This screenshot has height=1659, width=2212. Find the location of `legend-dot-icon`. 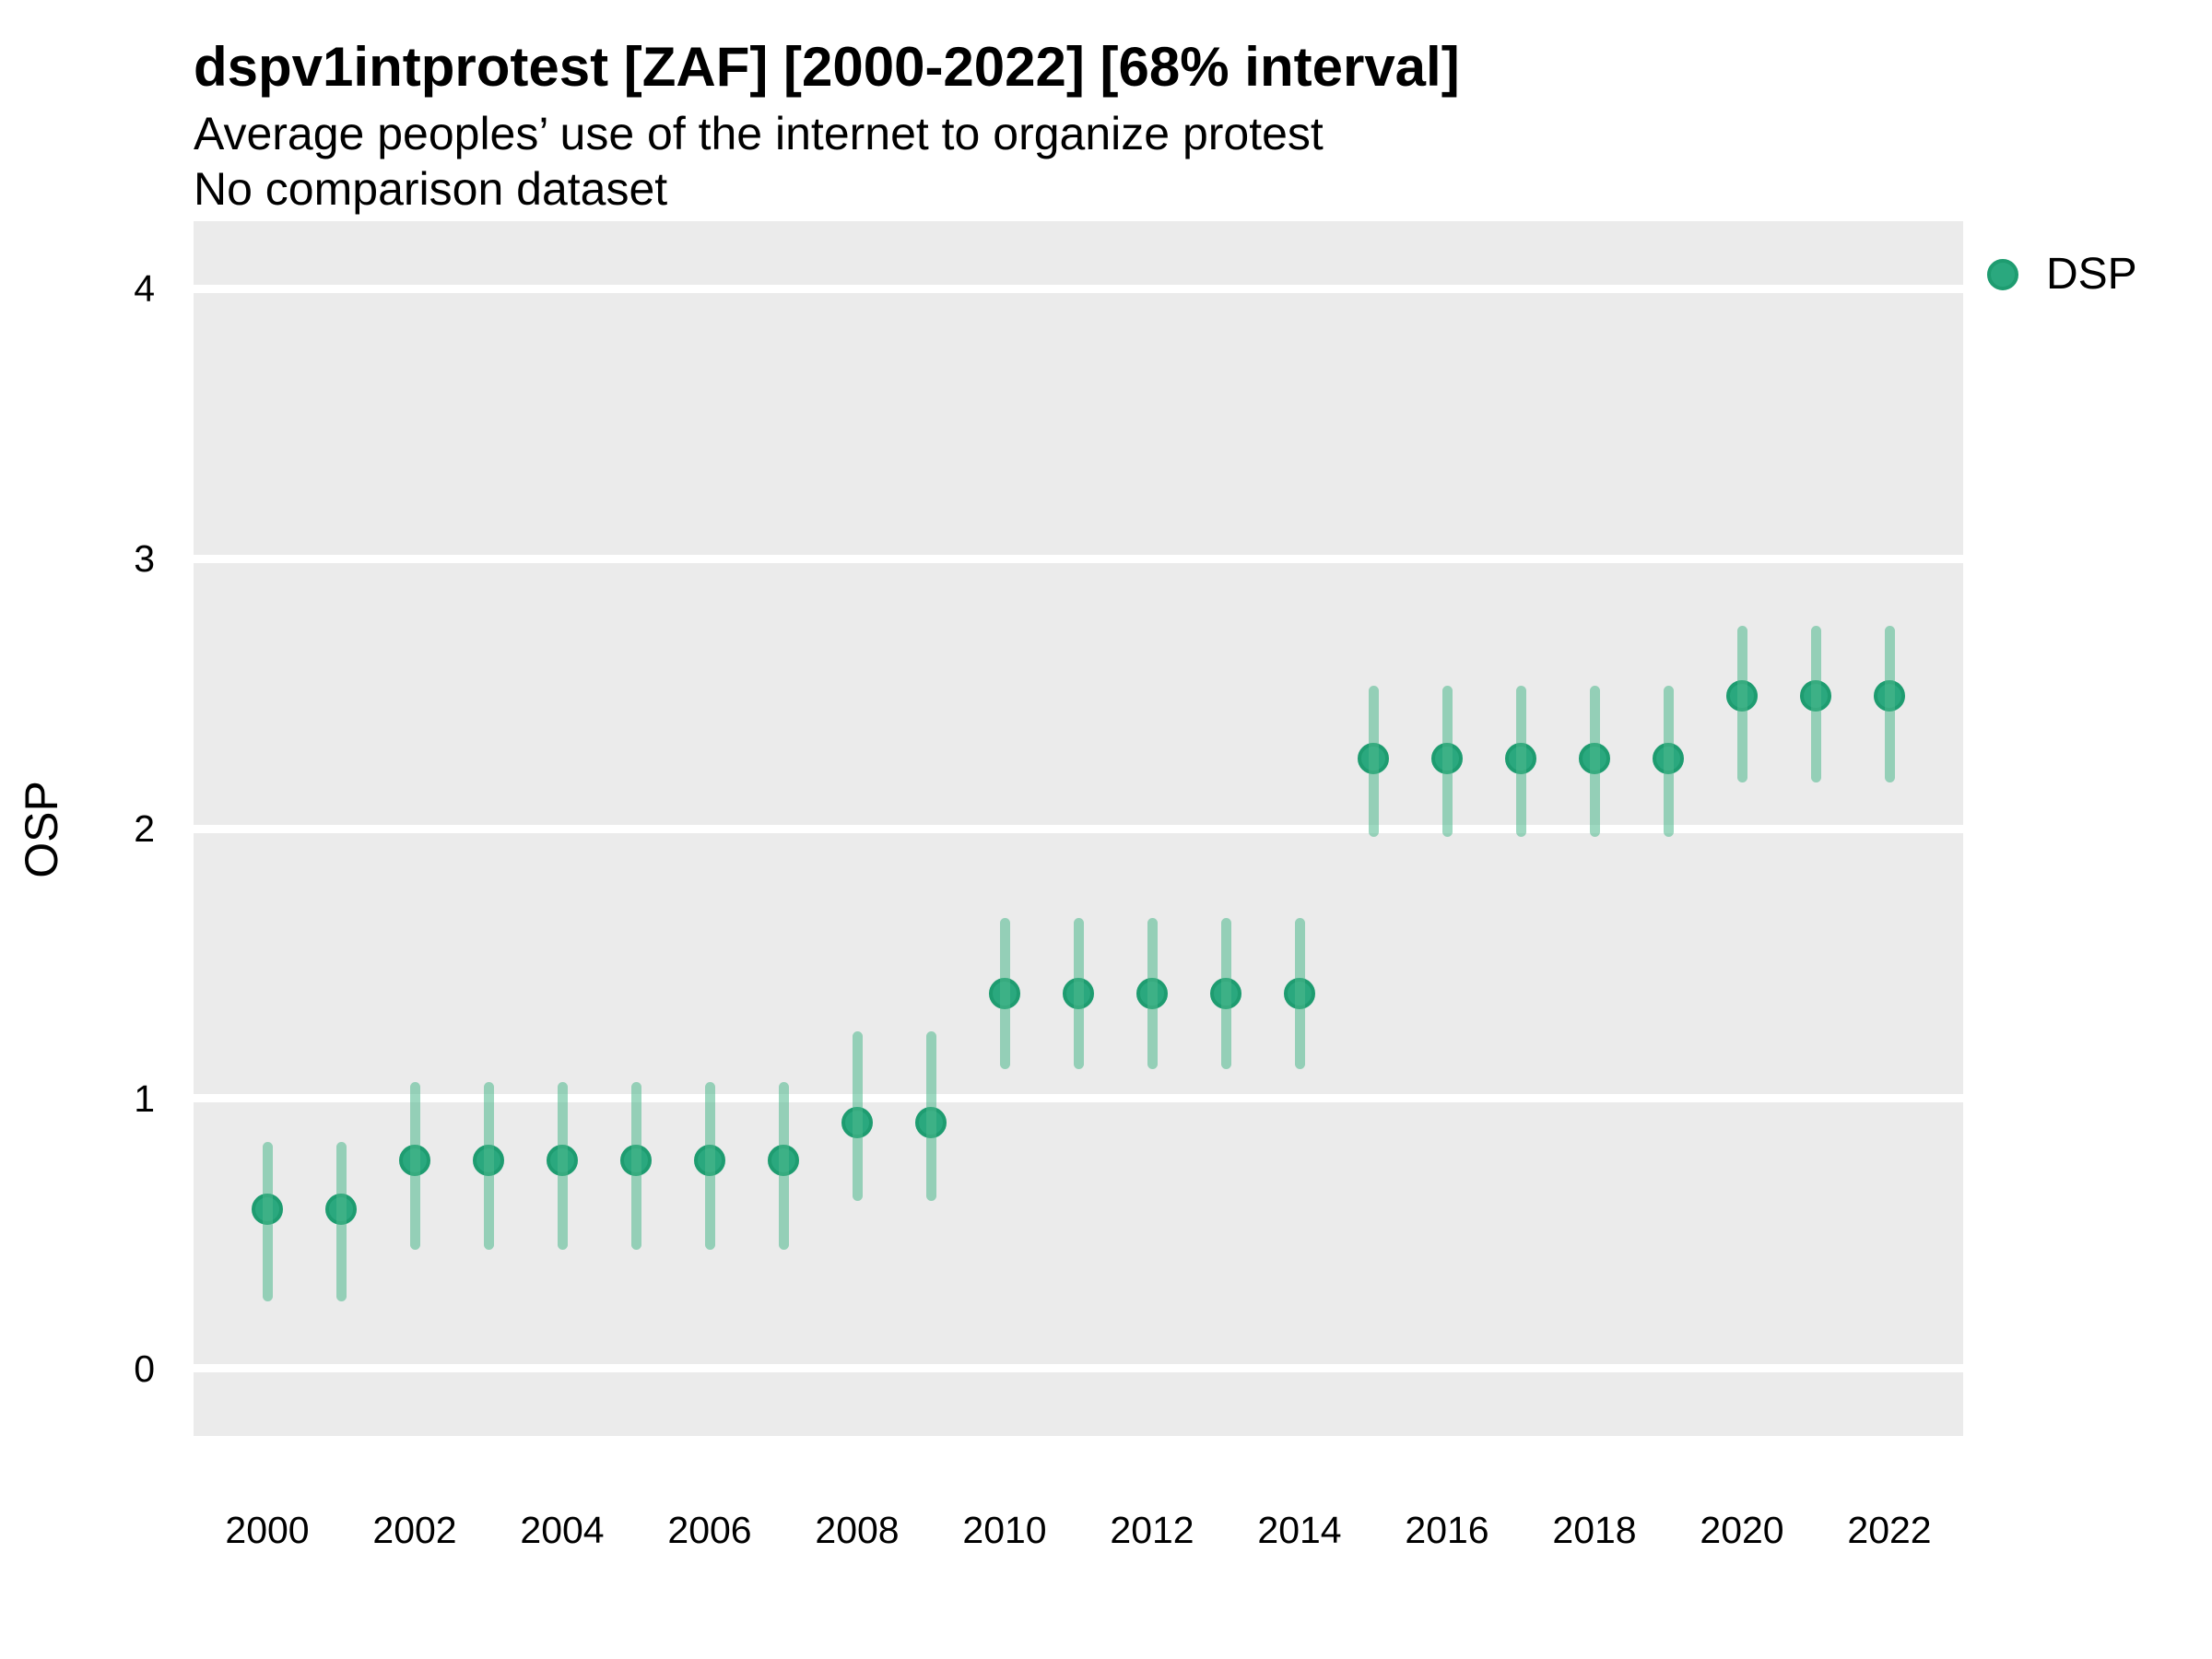

legend-dot-icon is located at coordinates (2002, 274).